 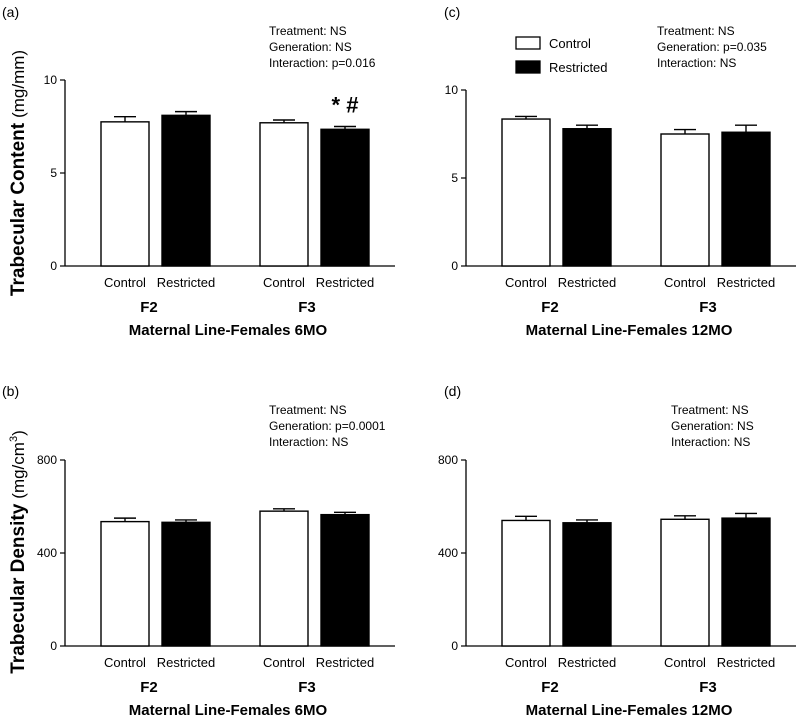 I want to click on panel-label: (a), so click(x=10, y=12).